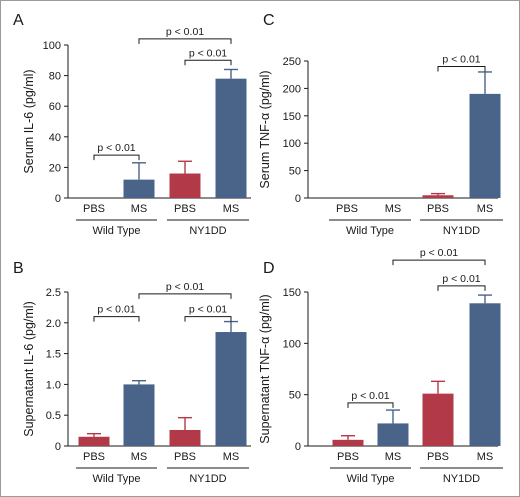 The height and width of the screenshot is (497, 520). I want to click on panel-d-letter: D, so click(269, 268).